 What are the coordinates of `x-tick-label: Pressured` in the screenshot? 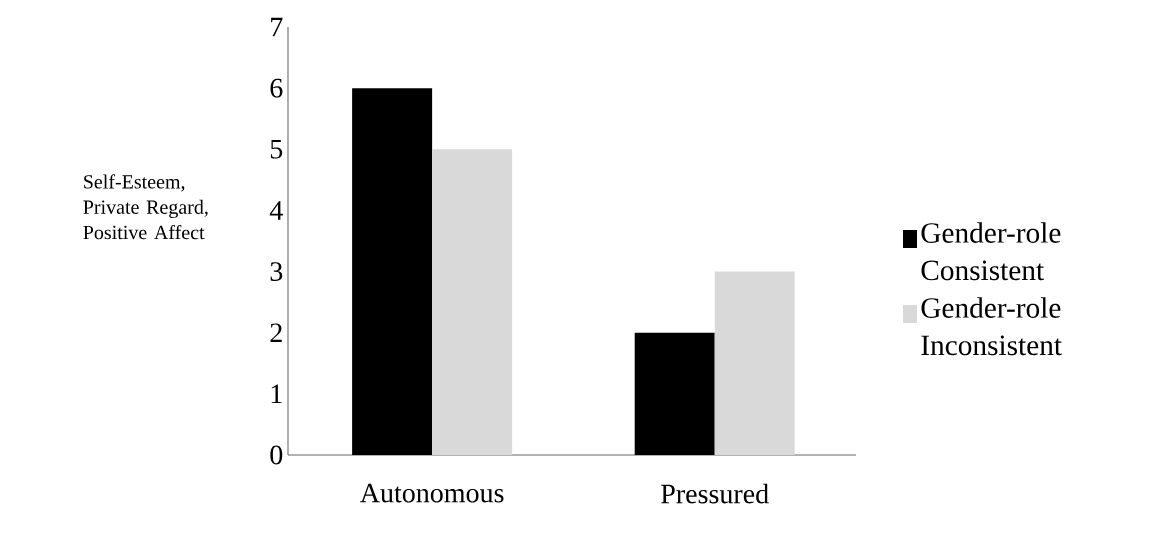 It's located at (715, 493).